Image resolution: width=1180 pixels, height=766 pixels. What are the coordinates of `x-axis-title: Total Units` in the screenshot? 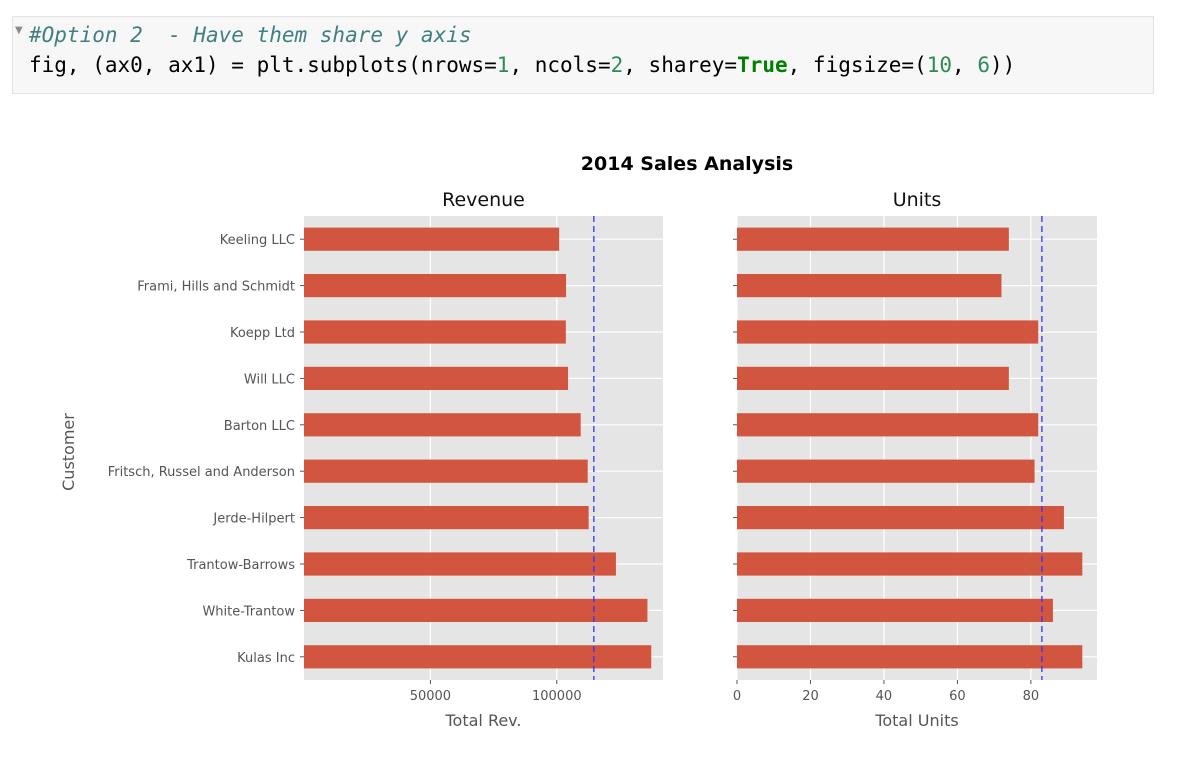 It's located at (916, 720).